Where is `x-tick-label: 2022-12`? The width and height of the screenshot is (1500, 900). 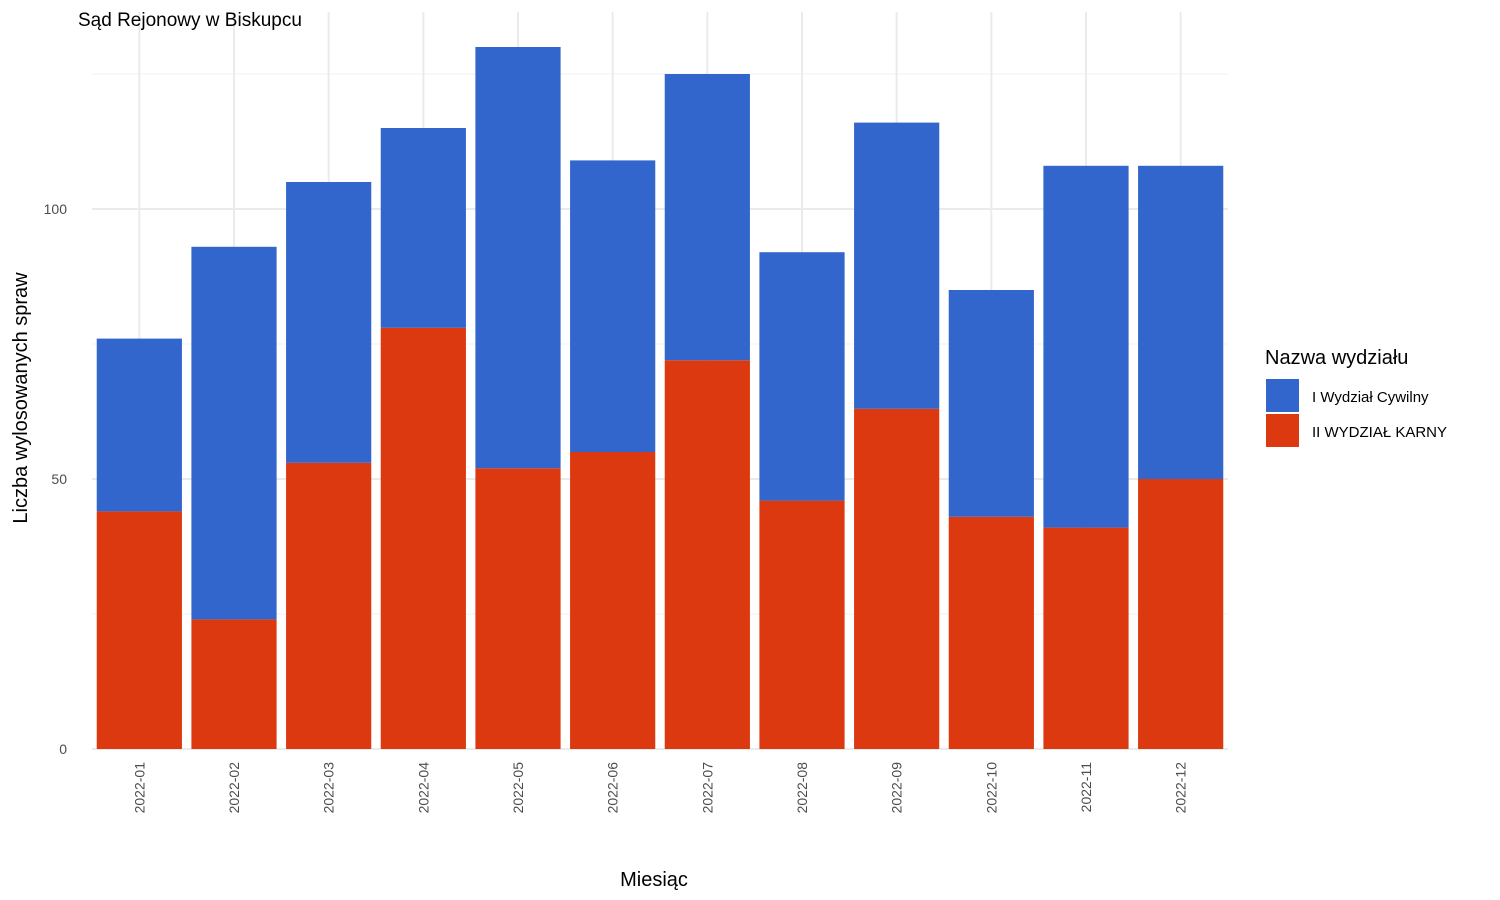
x-tick-label: 2022-12 is located at coordinates (1181, 788).